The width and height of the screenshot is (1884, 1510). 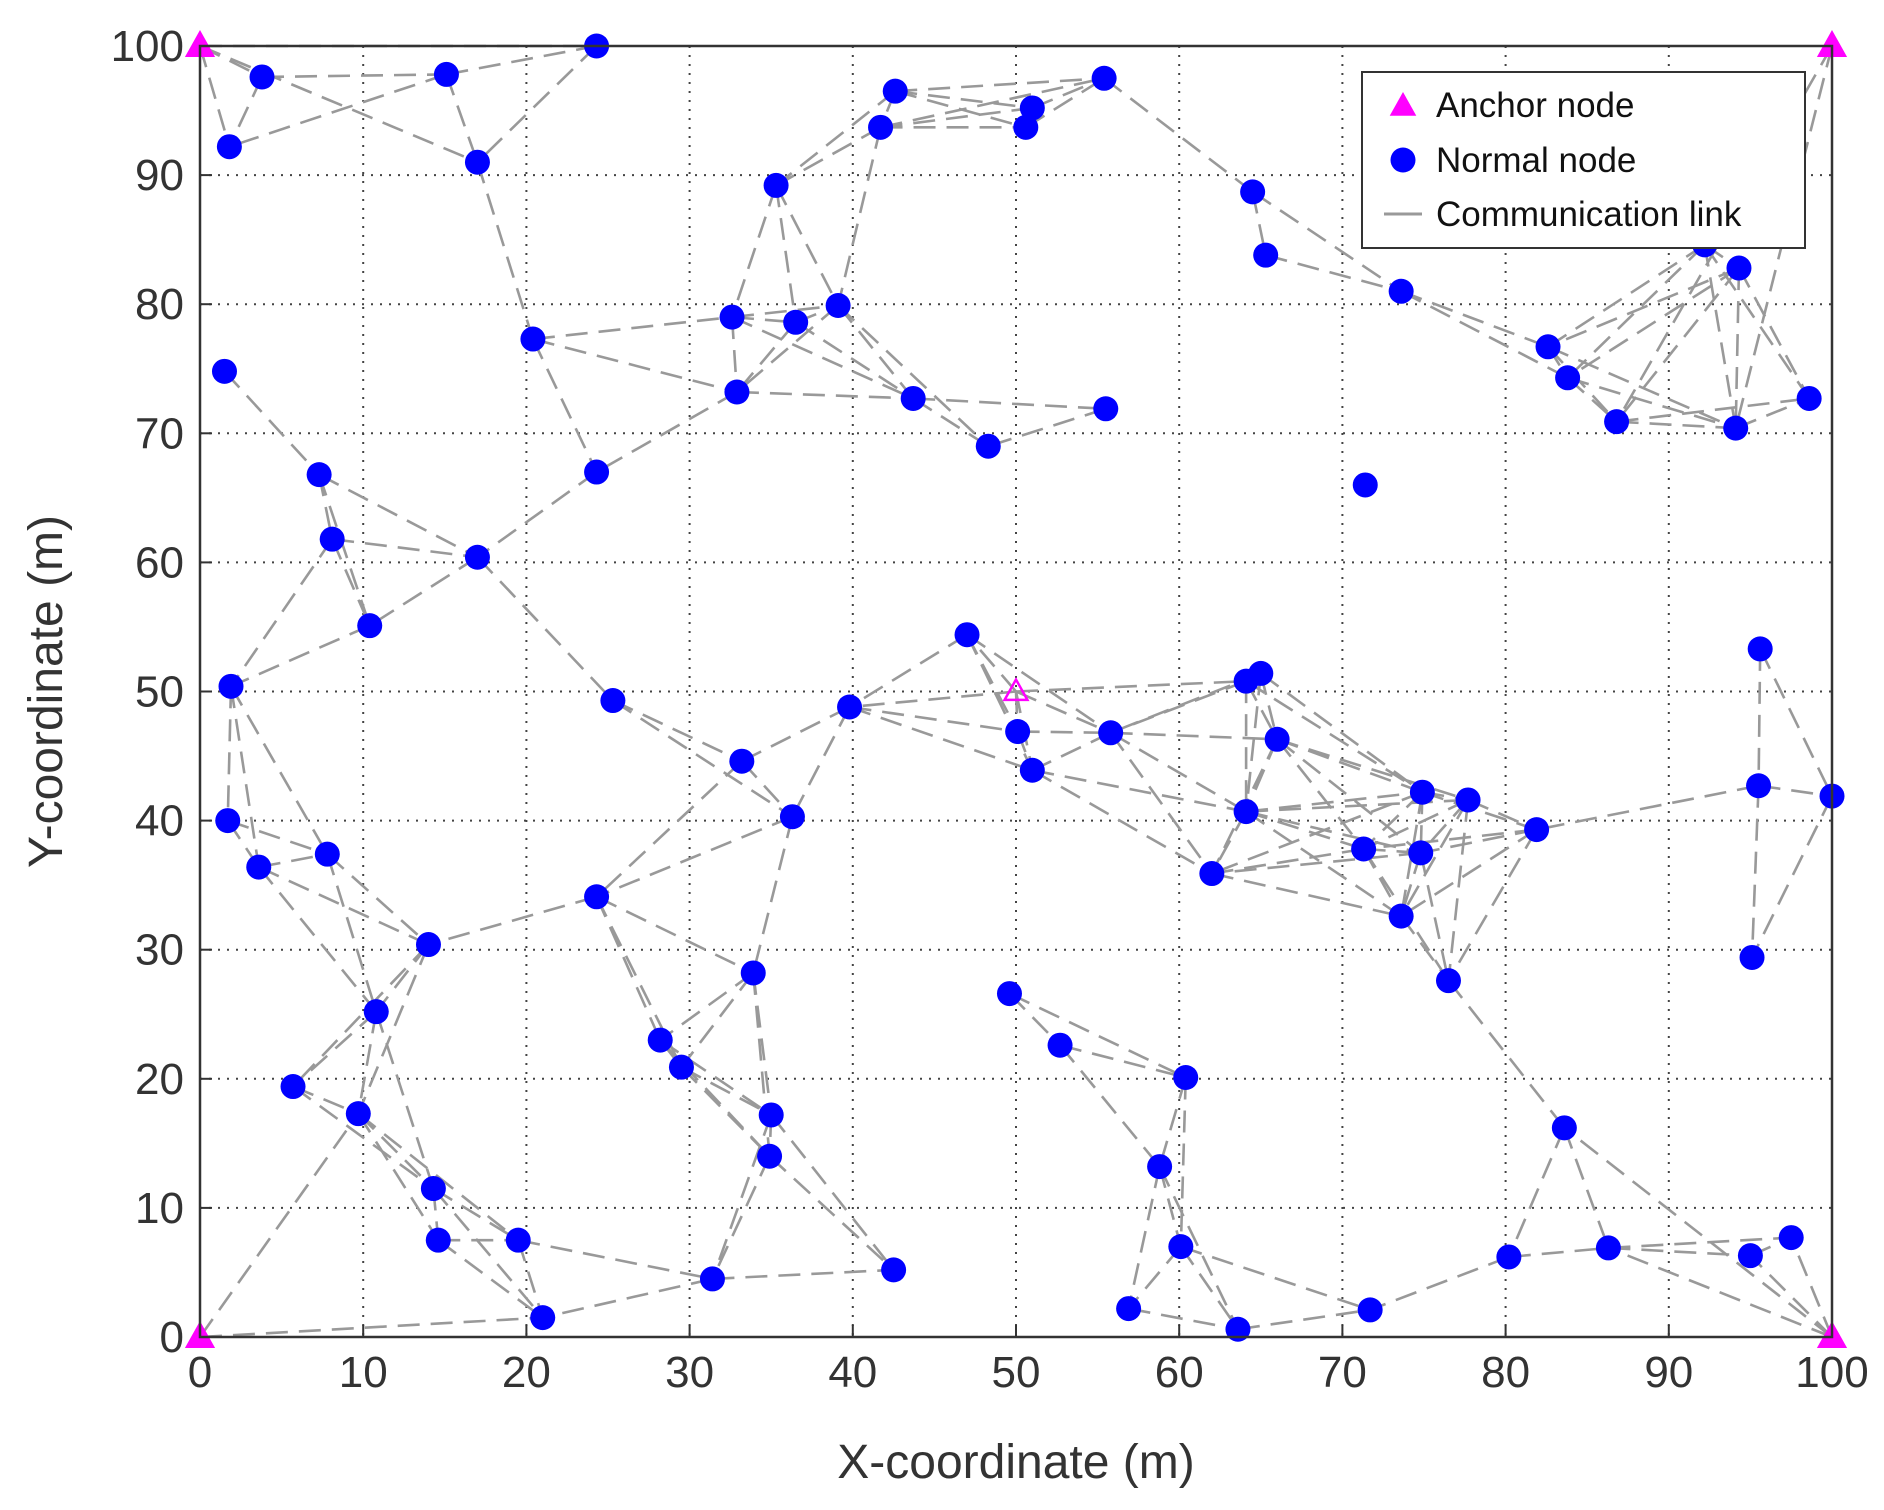 I want to click on x-tick-label: 100, so click(x=1831, y=1372).